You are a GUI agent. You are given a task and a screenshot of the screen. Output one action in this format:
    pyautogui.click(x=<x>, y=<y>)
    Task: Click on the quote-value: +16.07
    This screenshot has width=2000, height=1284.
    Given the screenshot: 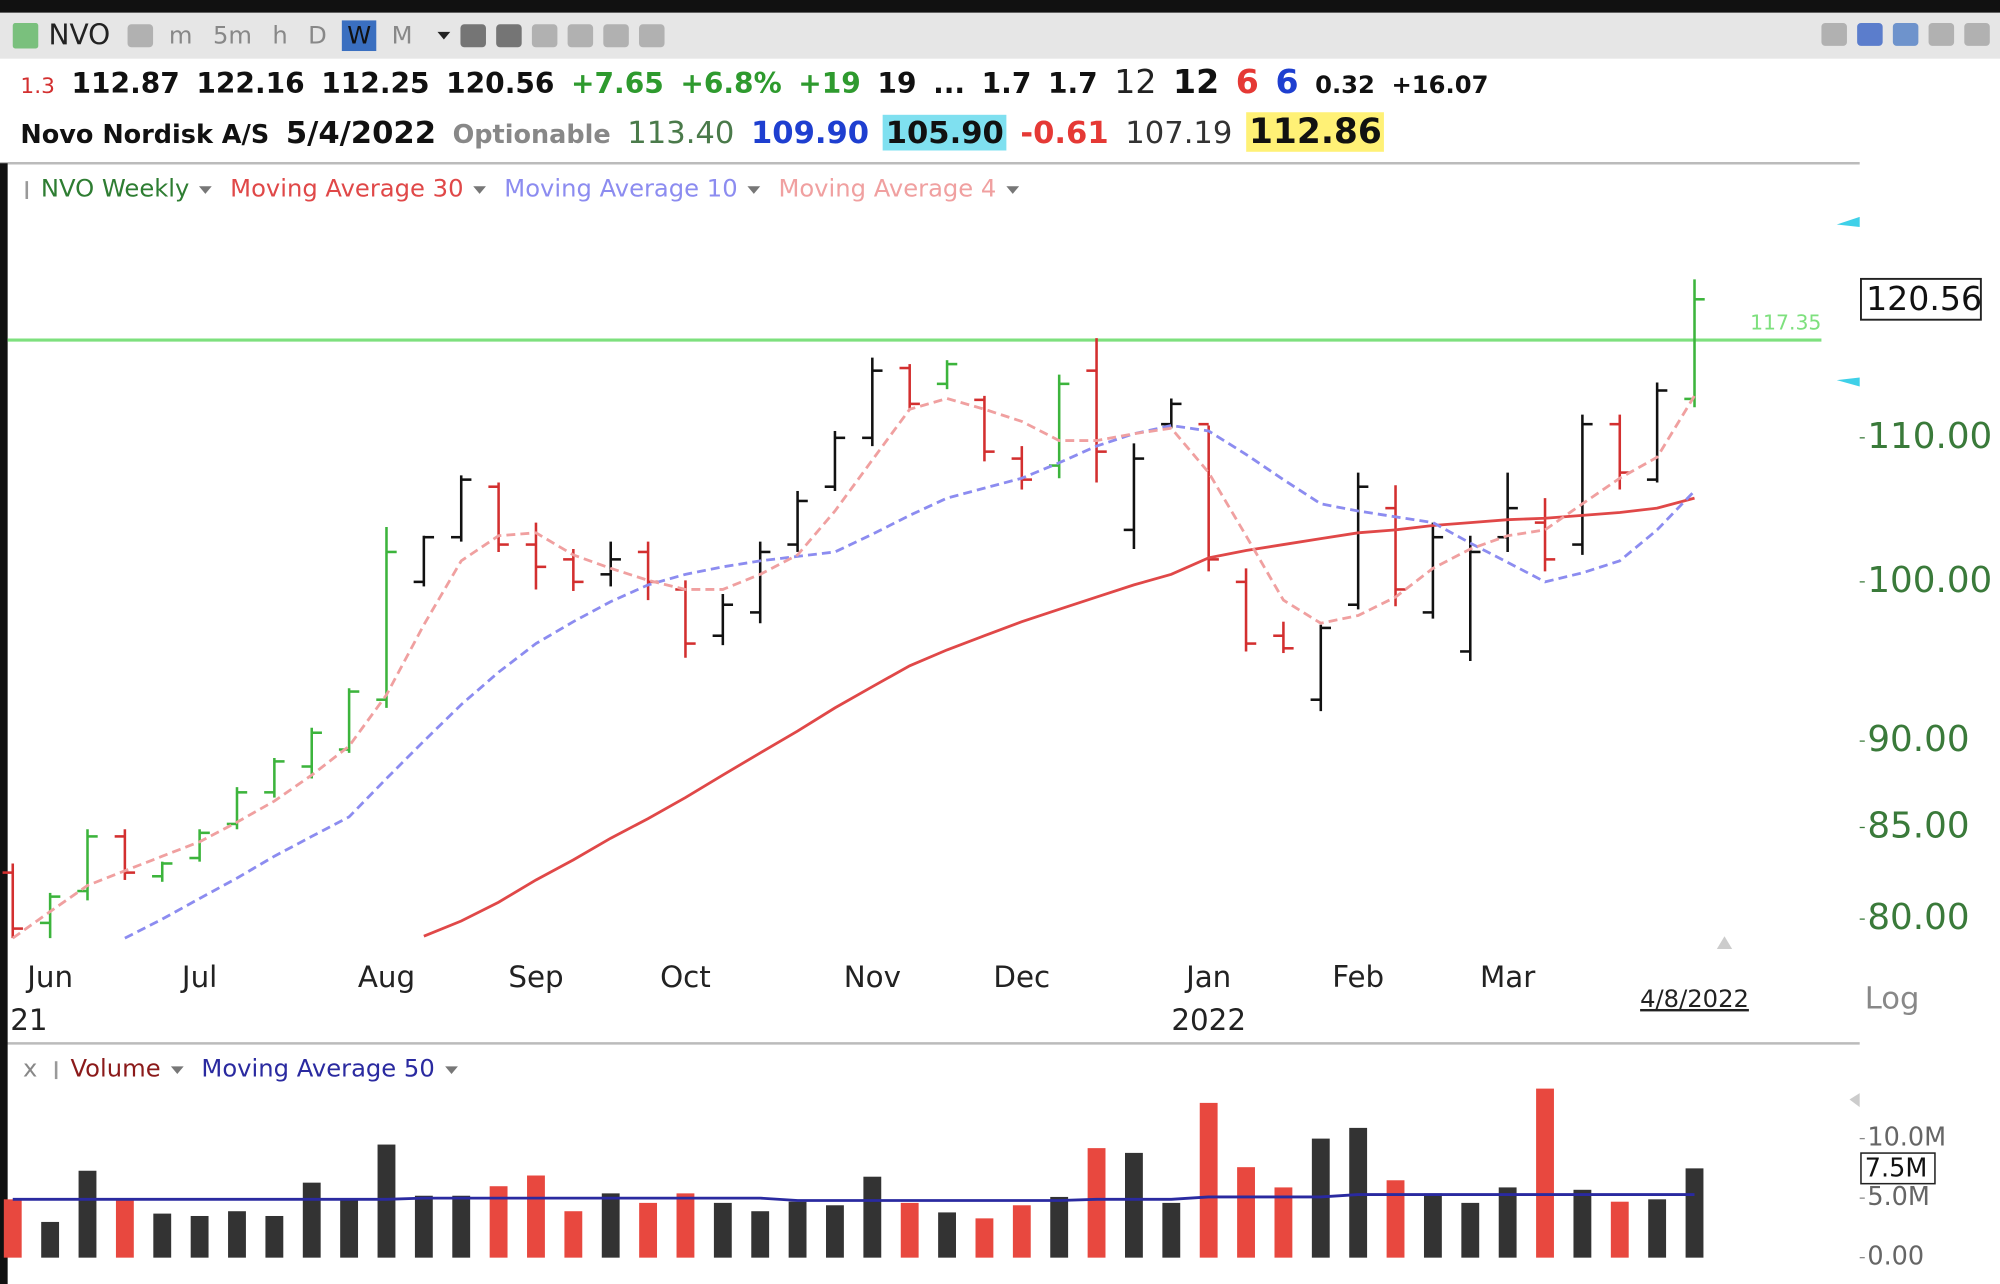 What is the action you would take?
    pyautogui.click(x=1440, y=85)
    